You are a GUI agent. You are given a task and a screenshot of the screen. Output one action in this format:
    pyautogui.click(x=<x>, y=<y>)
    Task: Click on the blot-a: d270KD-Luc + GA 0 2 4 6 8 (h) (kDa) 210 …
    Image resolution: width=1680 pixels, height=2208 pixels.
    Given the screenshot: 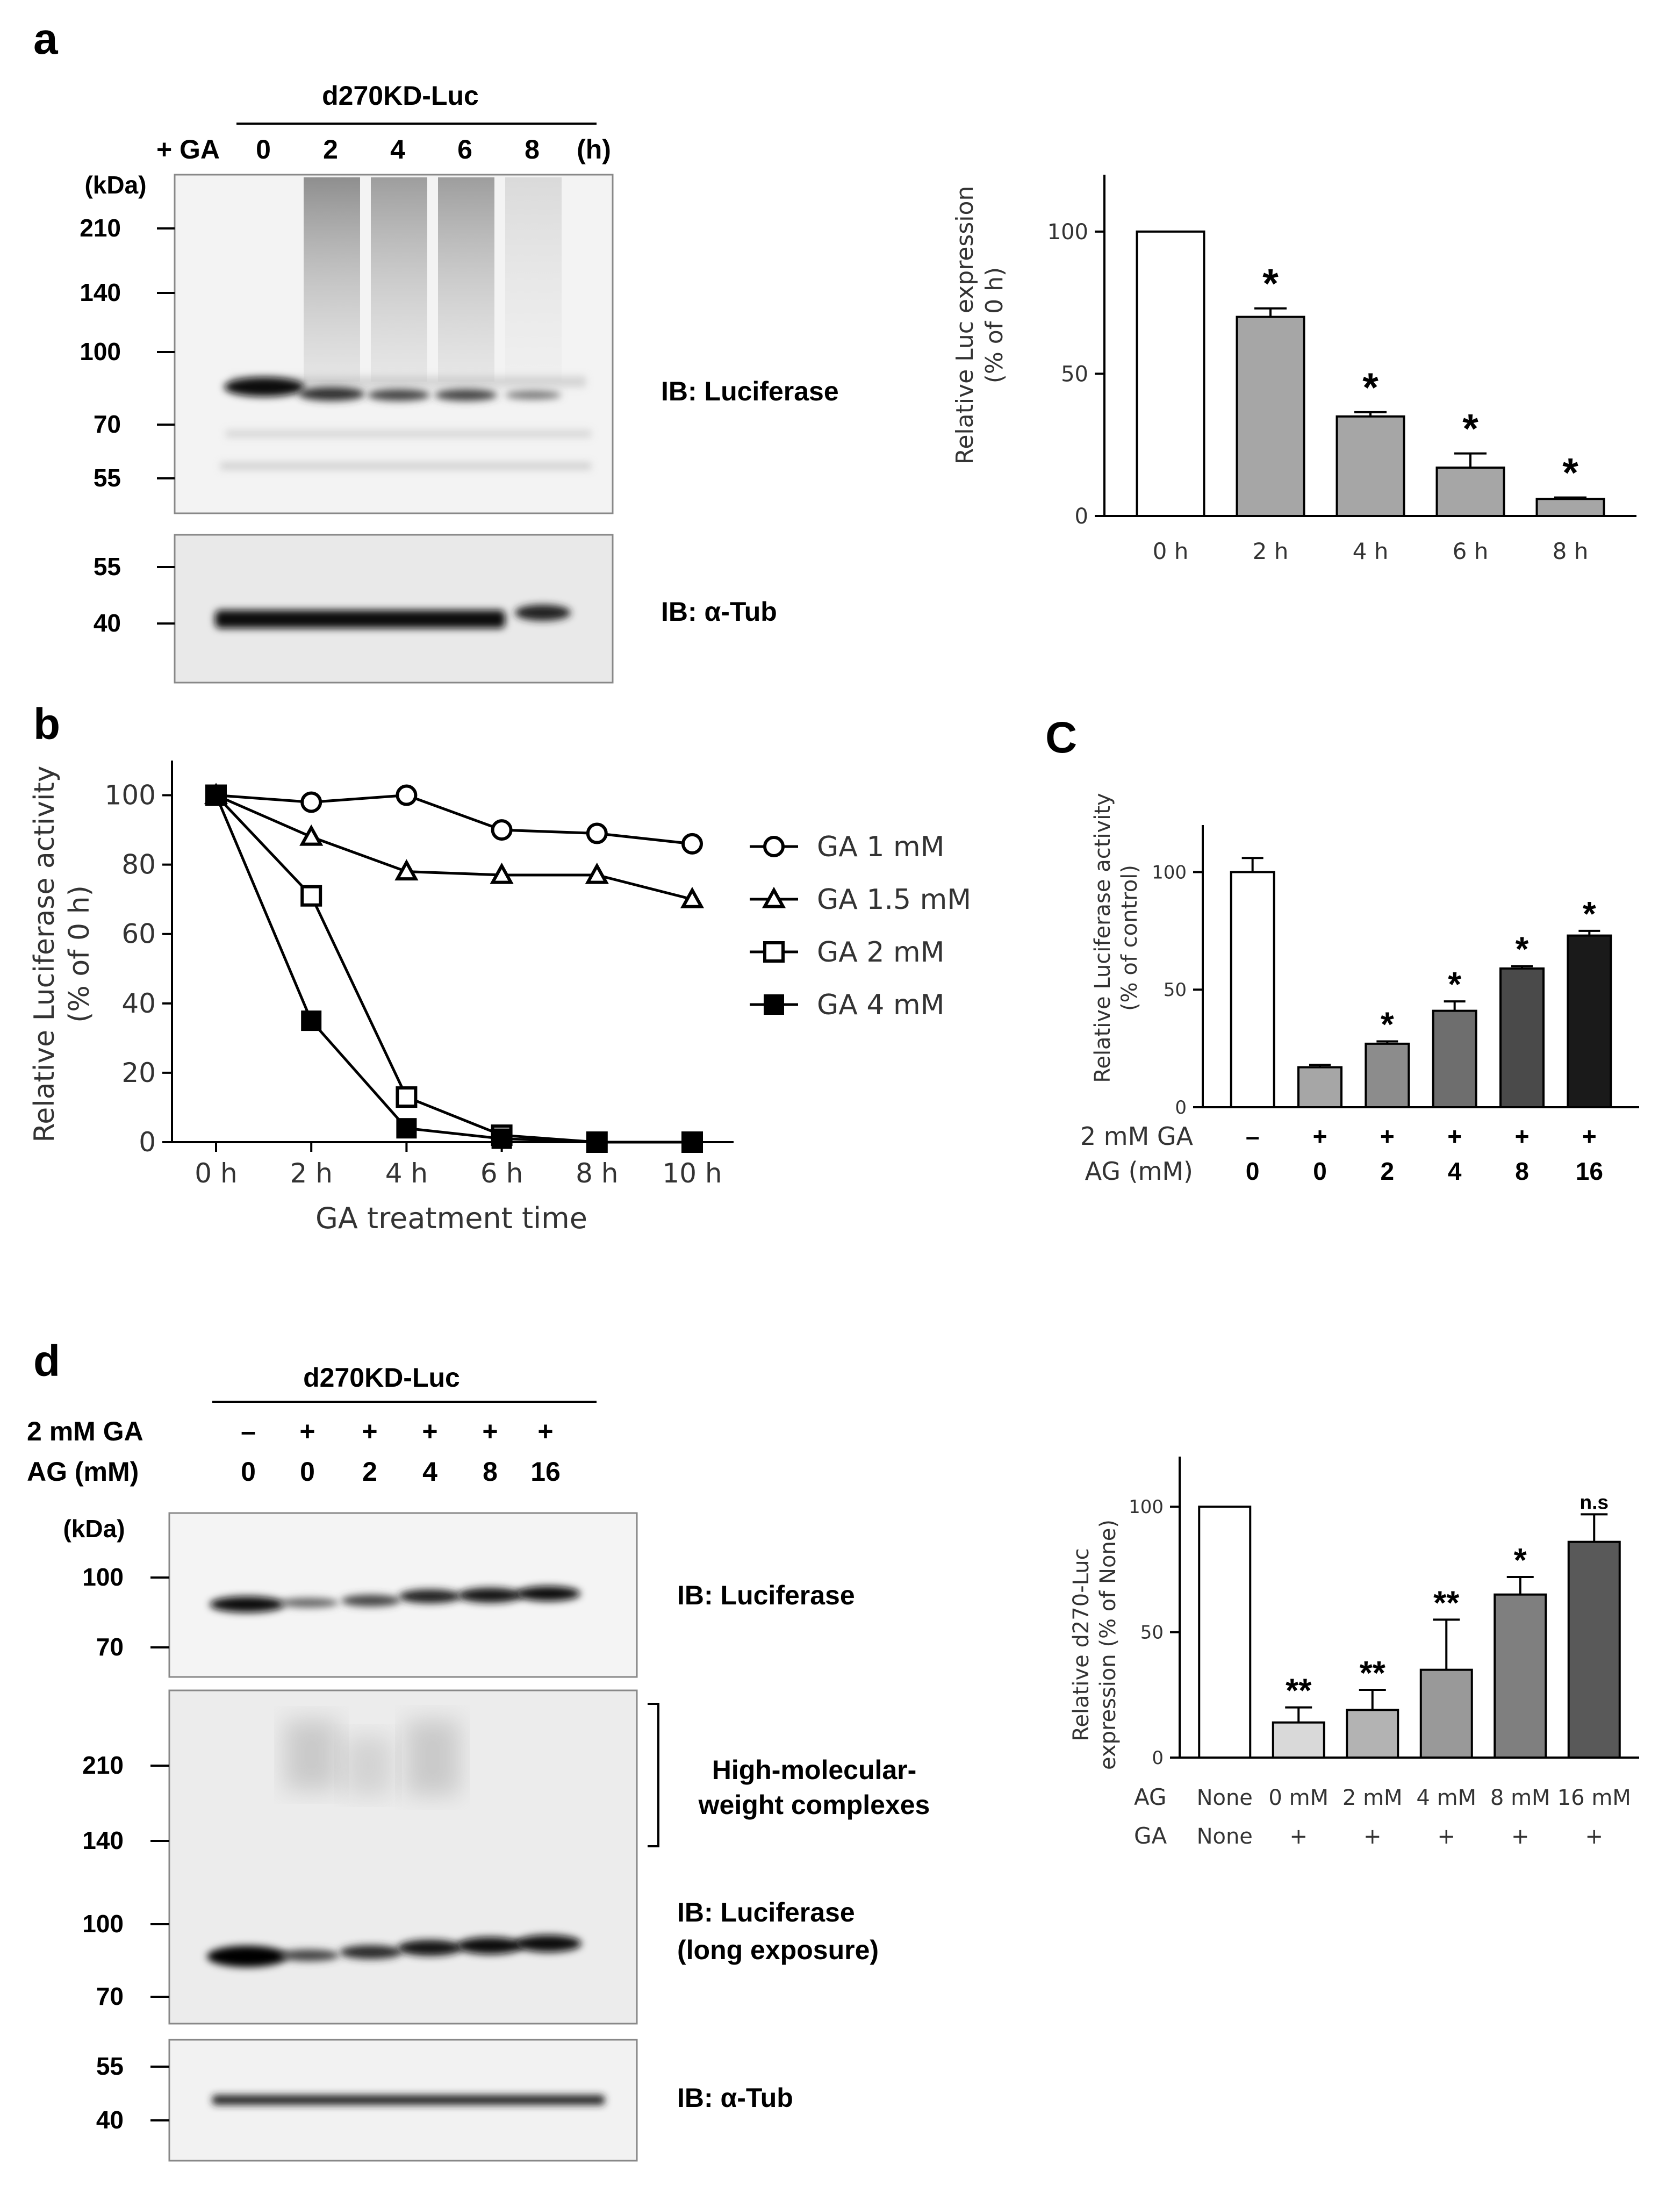 What is the action you would take?
    pyautogui.click(x=460, y=382)
    